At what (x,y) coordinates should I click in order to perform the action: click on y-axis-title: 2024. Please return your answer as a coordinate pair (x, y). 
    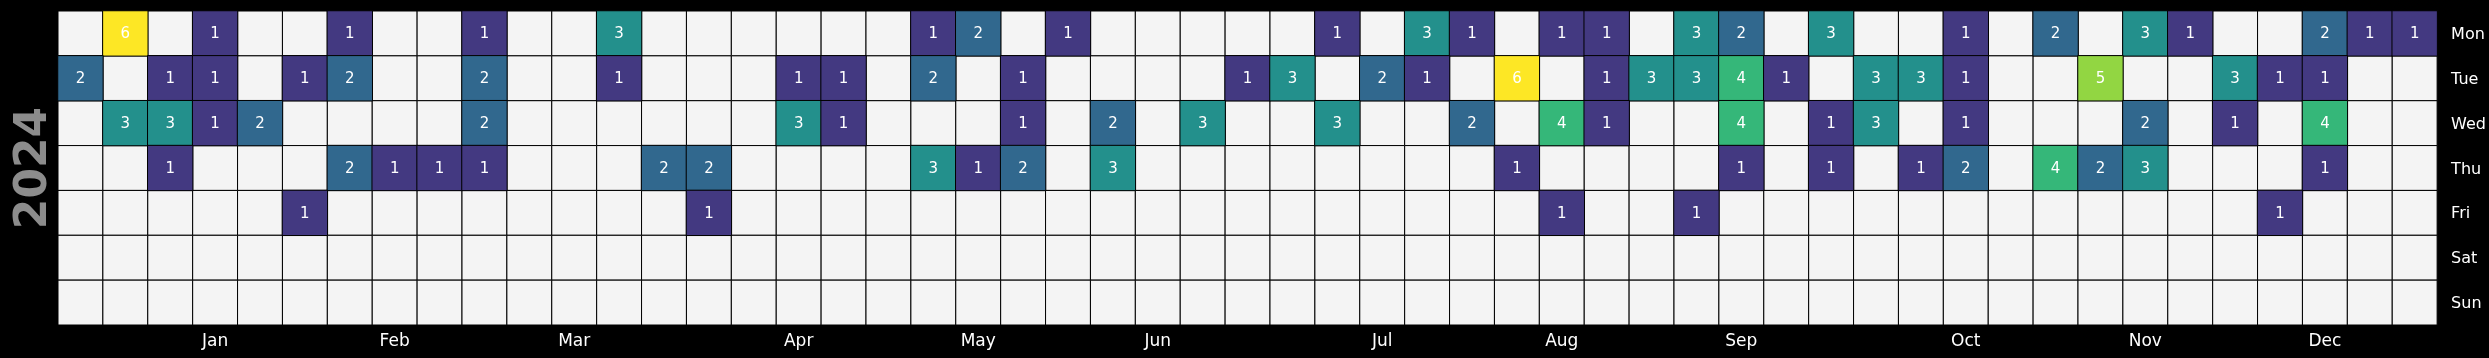
    Looking at the image, I should click on (30, 168).